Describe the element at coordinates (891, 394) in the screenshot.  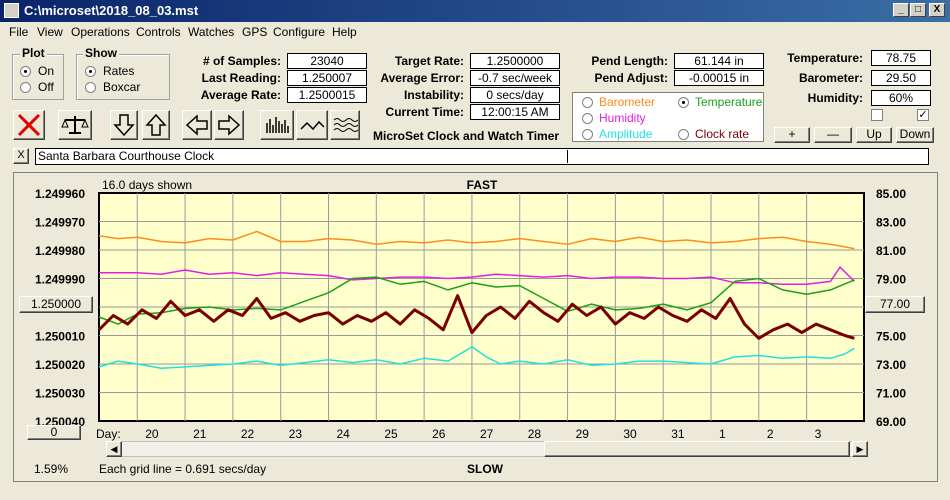
I see `right-tick-label: 71.00` at that location.